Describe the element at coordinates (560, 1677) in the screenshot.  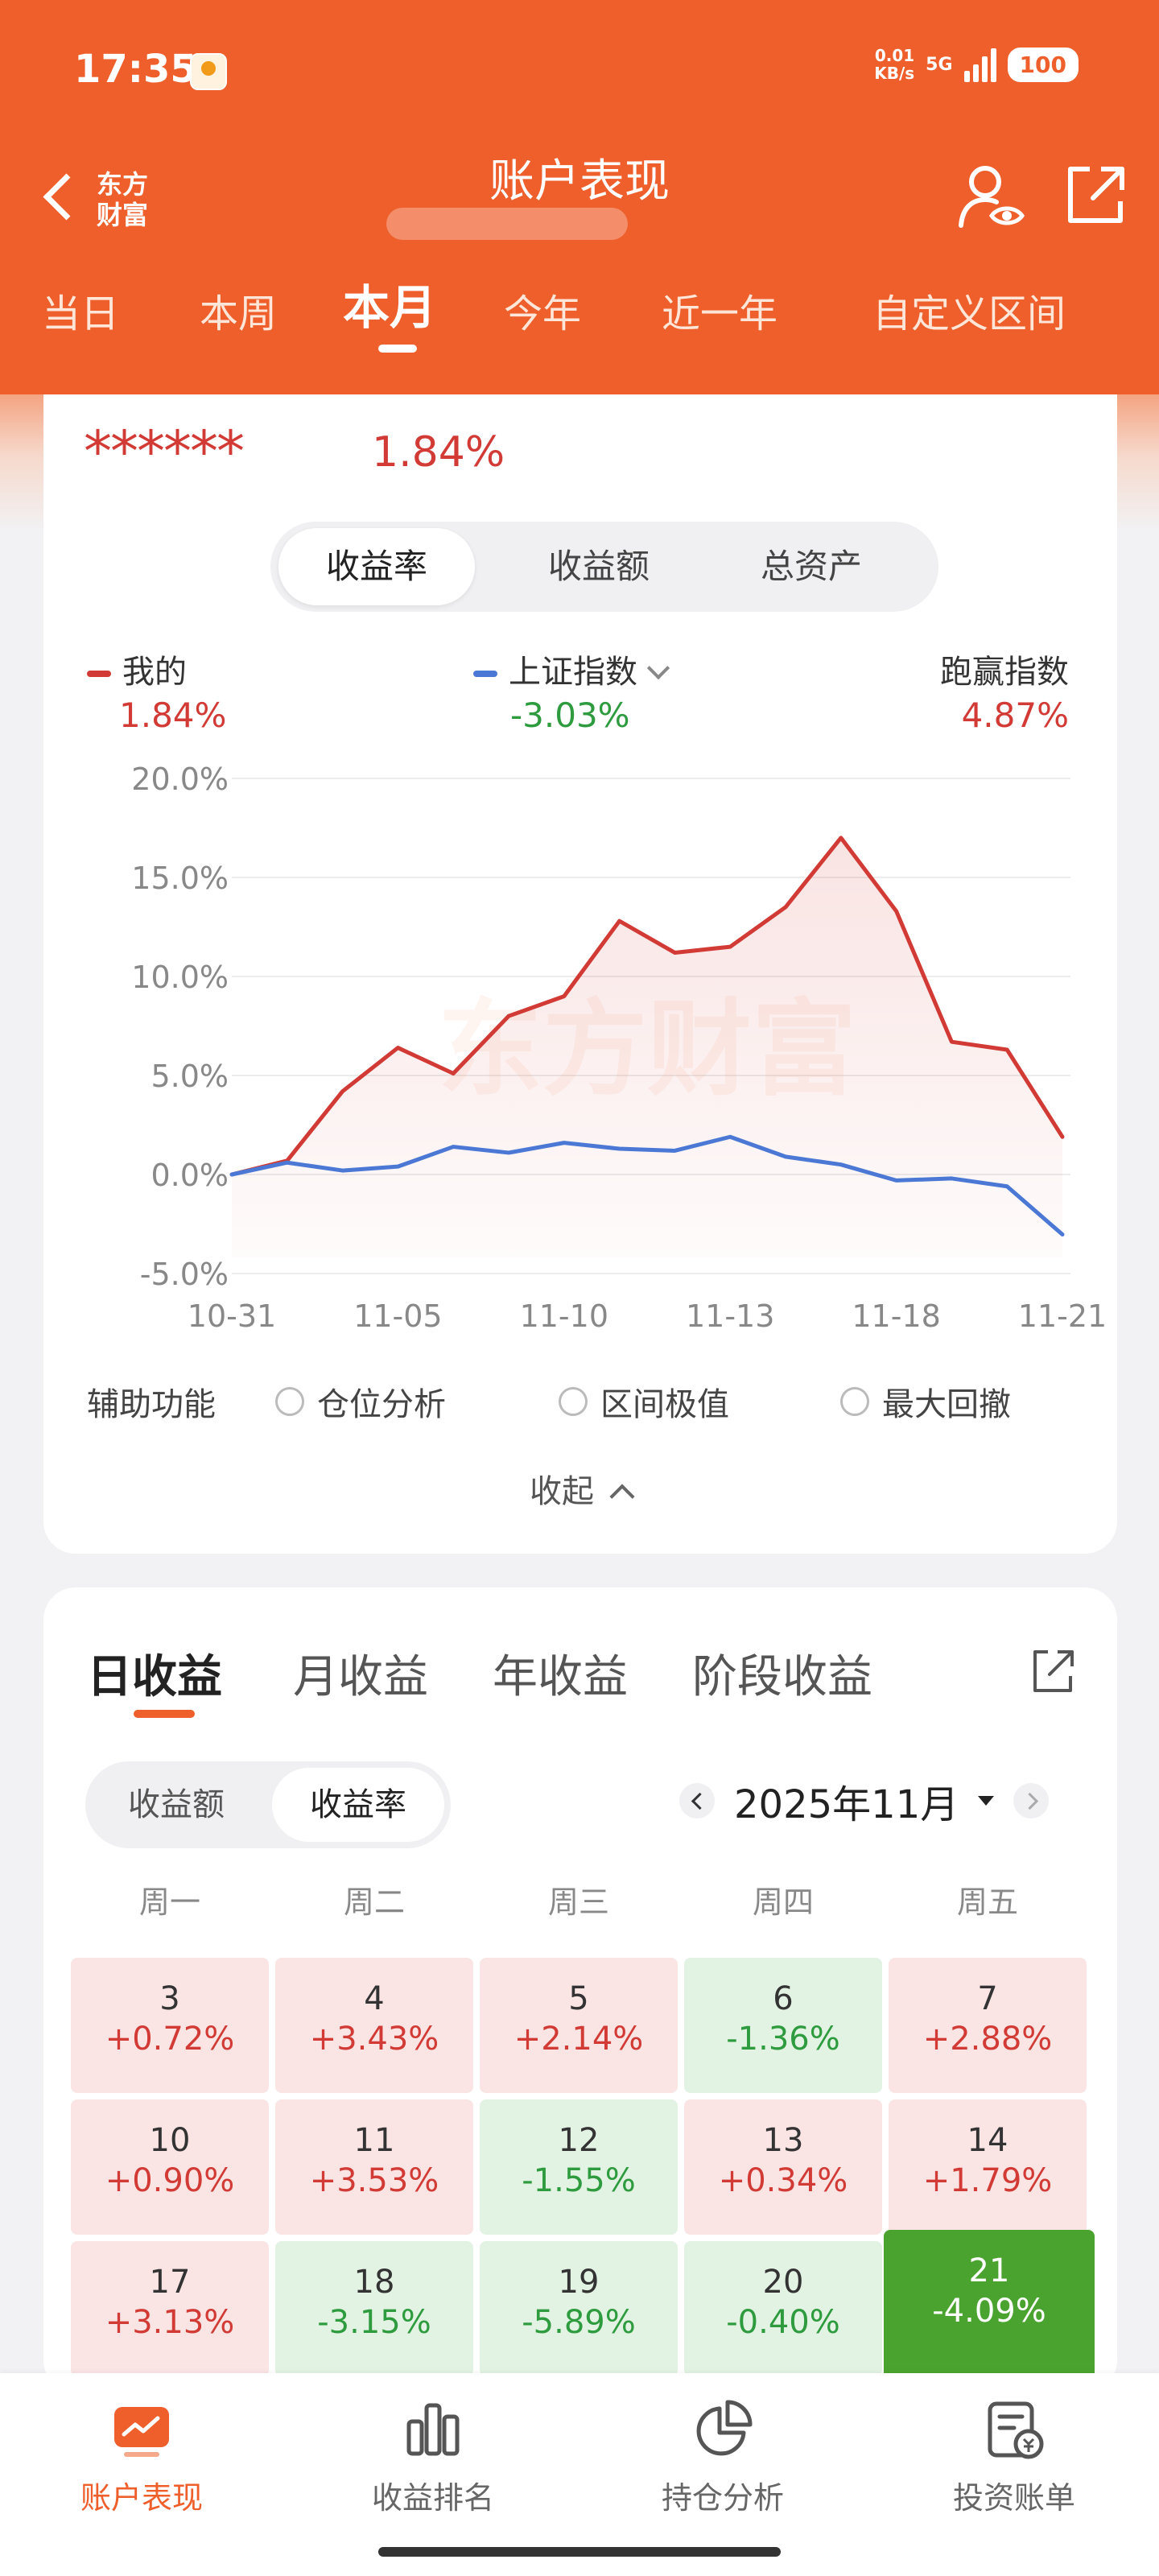
I see `tab-yearly-profit: 年收益` at that location.